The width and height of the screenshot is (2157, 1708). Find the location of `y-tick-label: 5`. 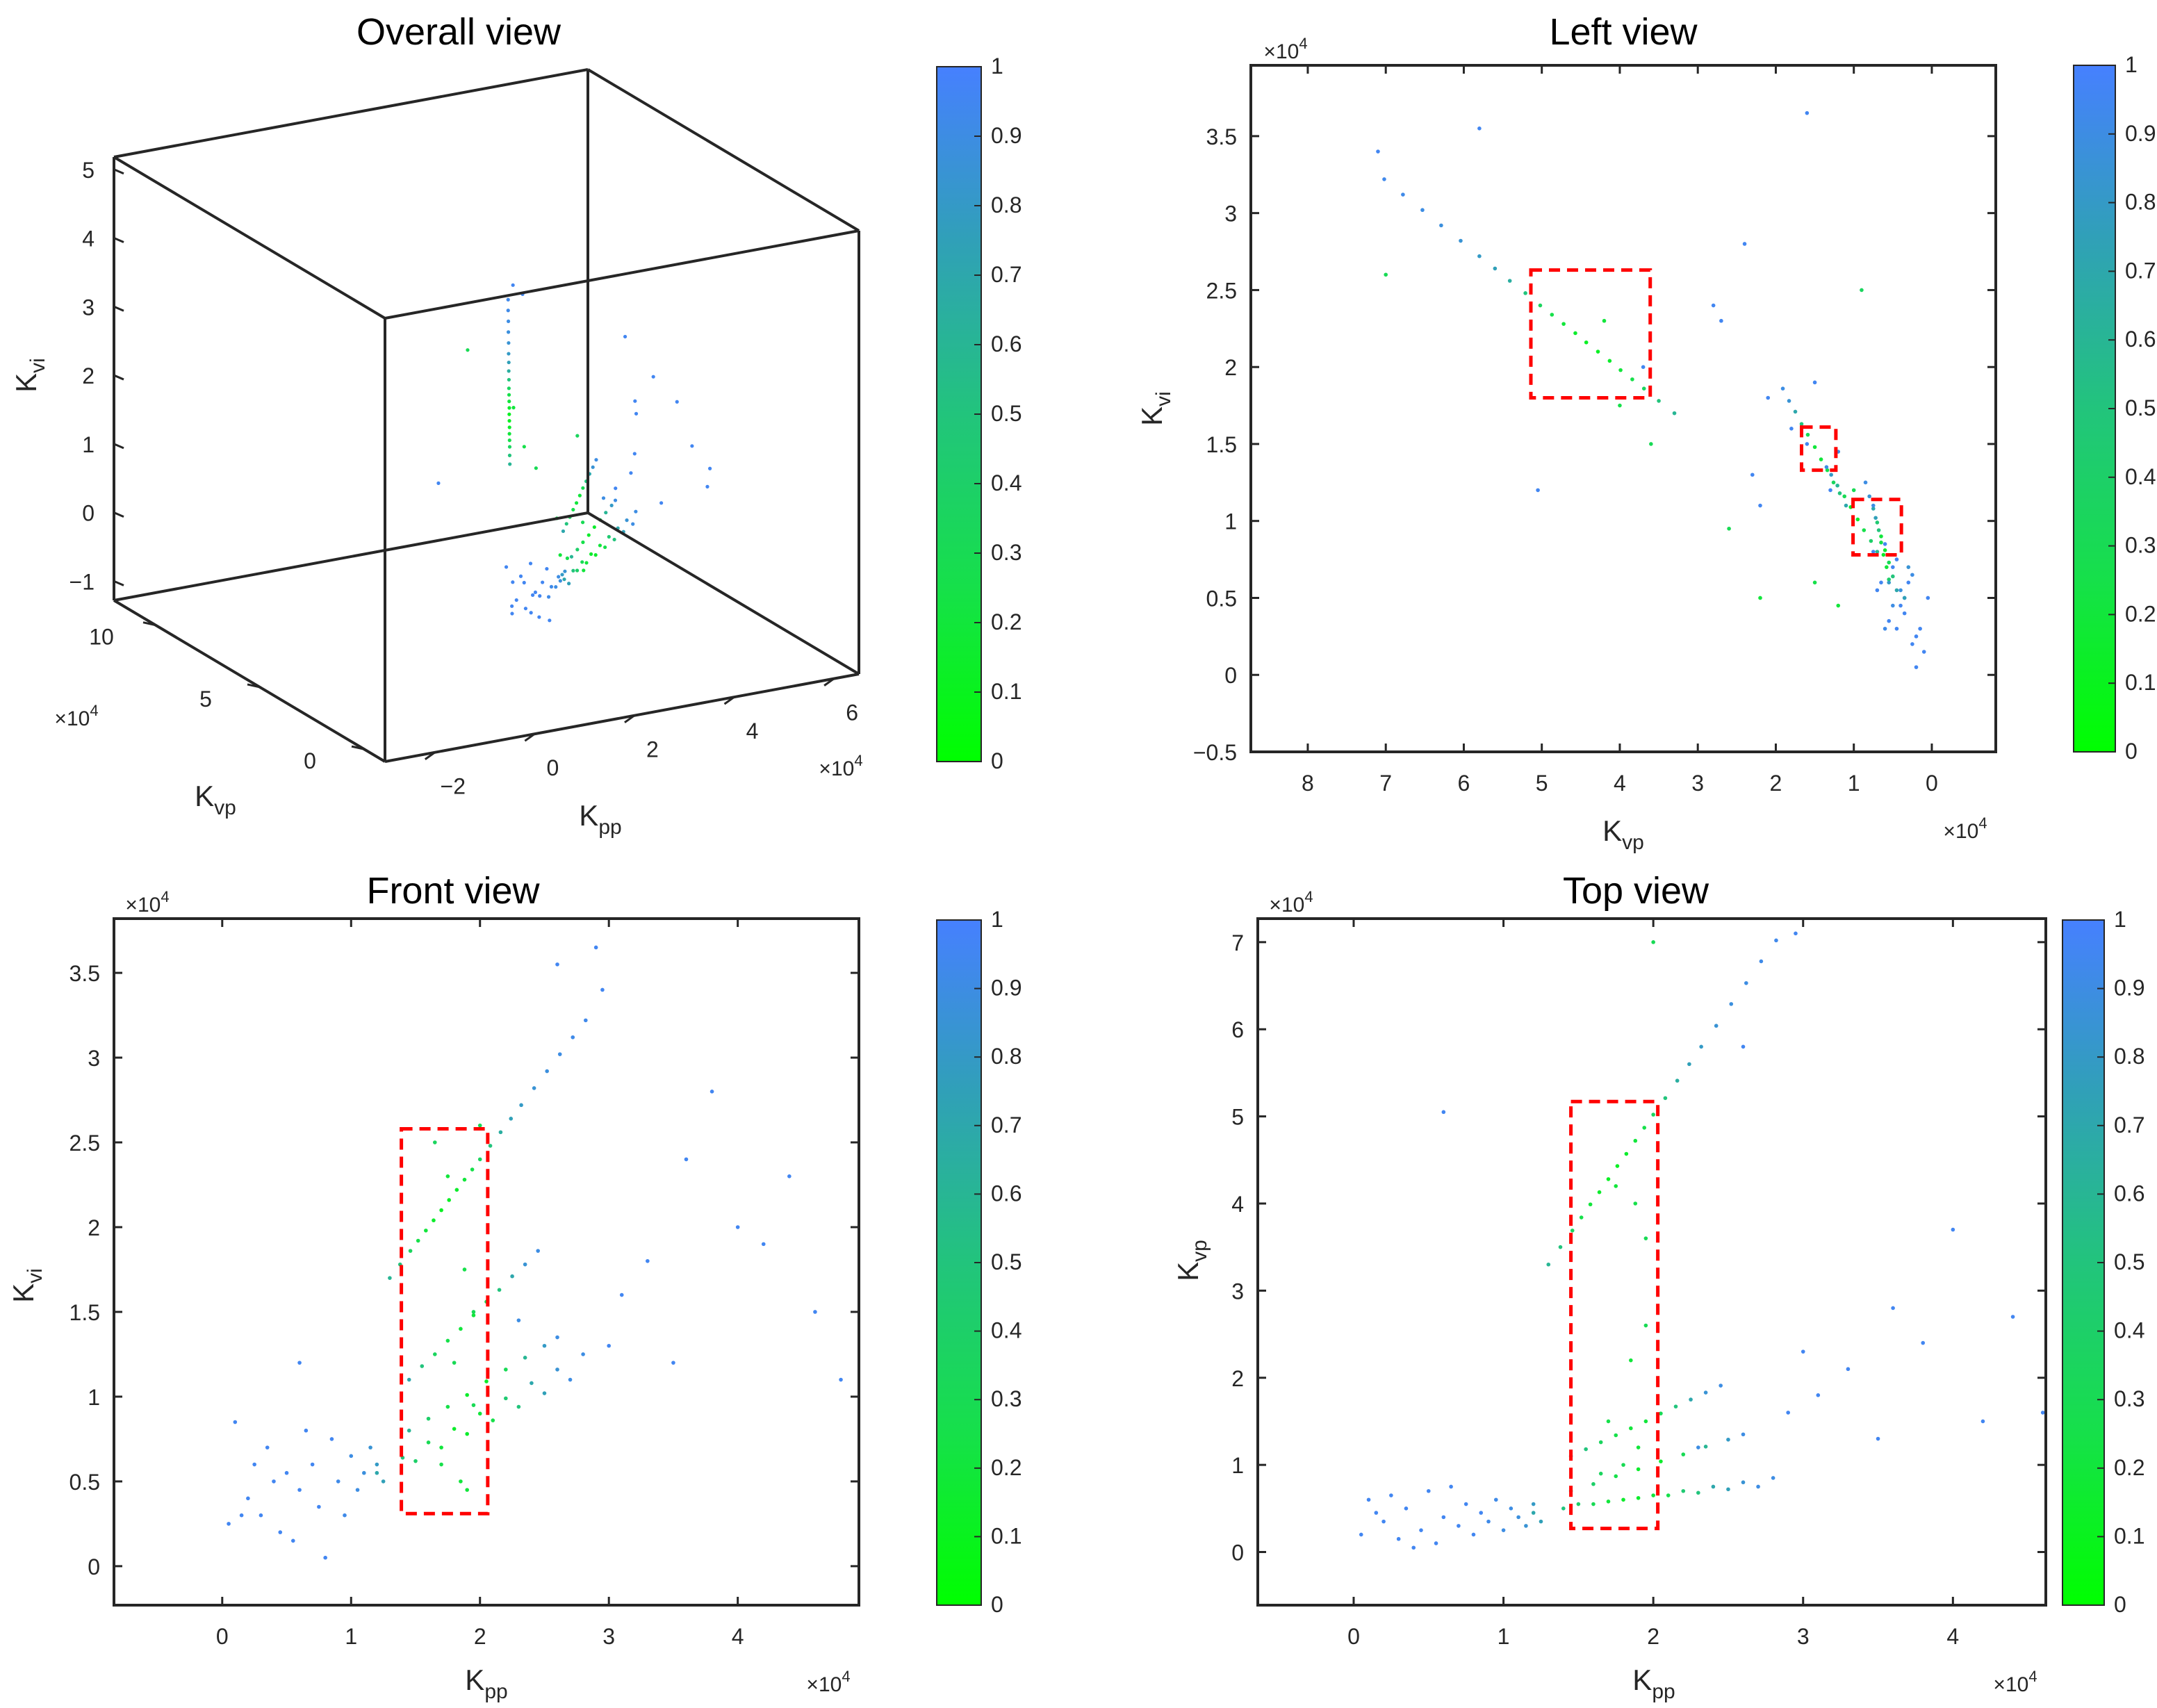

y-tick-label: 5 is located at coordinates (1237, 1117).